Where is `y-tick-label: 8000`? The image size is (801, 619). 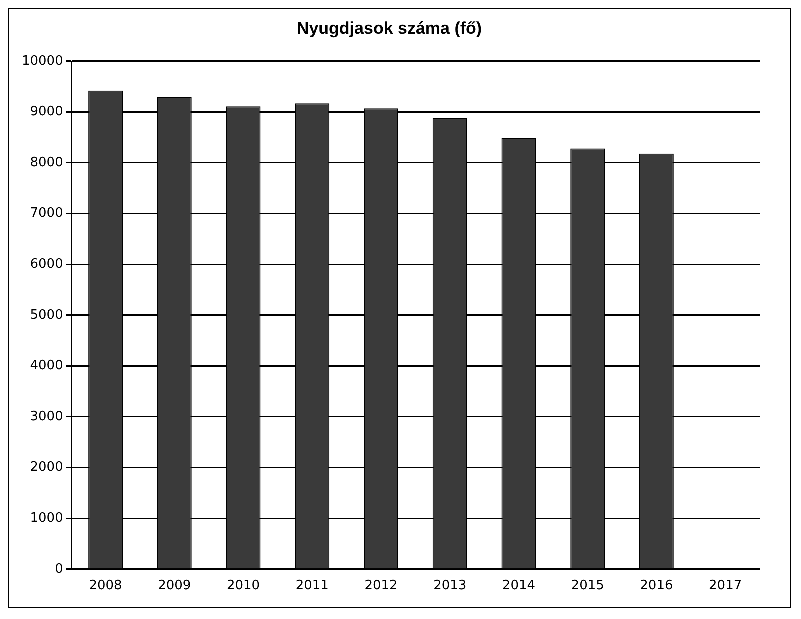 y-tick-label: 8000 is located at coordinates (47, 162).